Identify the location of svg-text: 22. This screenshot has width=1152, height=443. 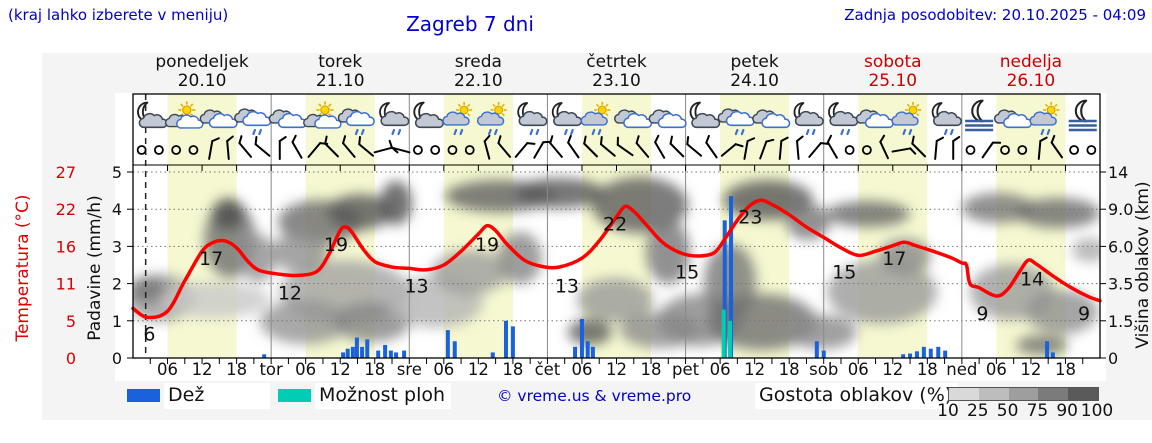
(615, 224).